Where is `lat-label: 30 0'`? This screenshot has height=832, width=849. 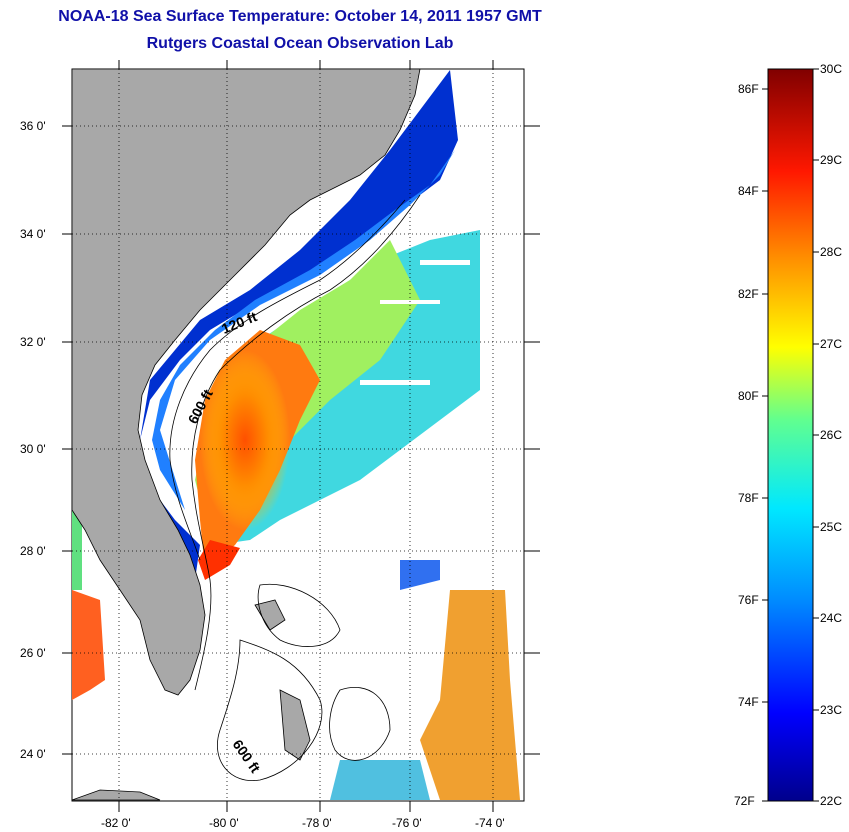
lat-label: 30 0' is located at coordinates (33, 449).